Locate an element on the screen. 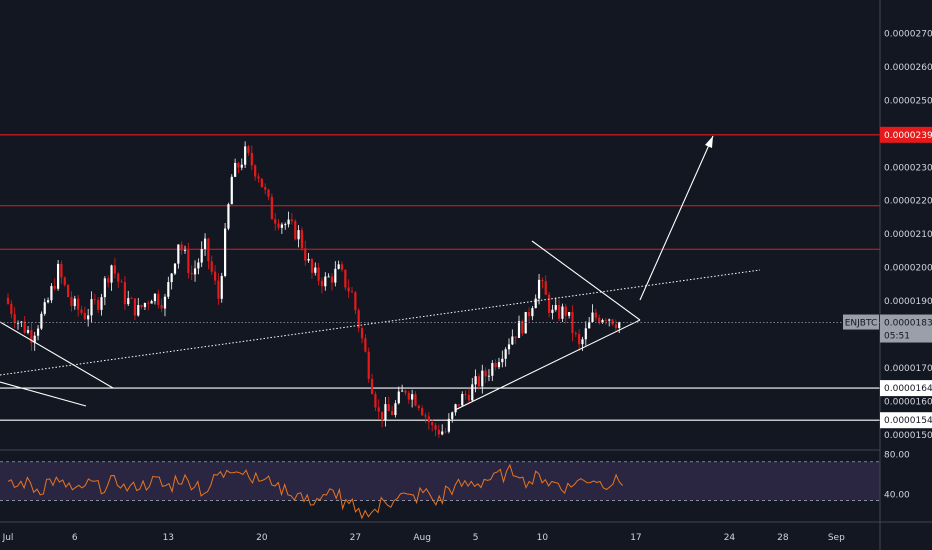 This screenshot has width=932, height=550. time-tick-label: Jul is located at coordinates (8, 538).